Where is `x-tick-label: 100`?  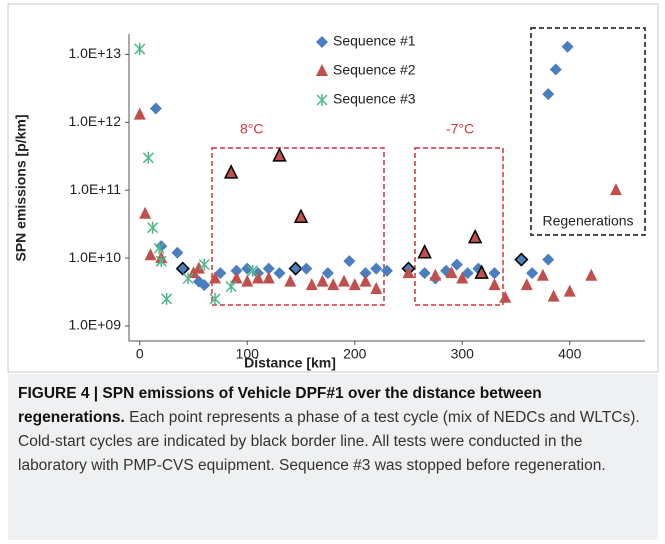
x-tick-label: 100 is located at coordinates (248, 354).